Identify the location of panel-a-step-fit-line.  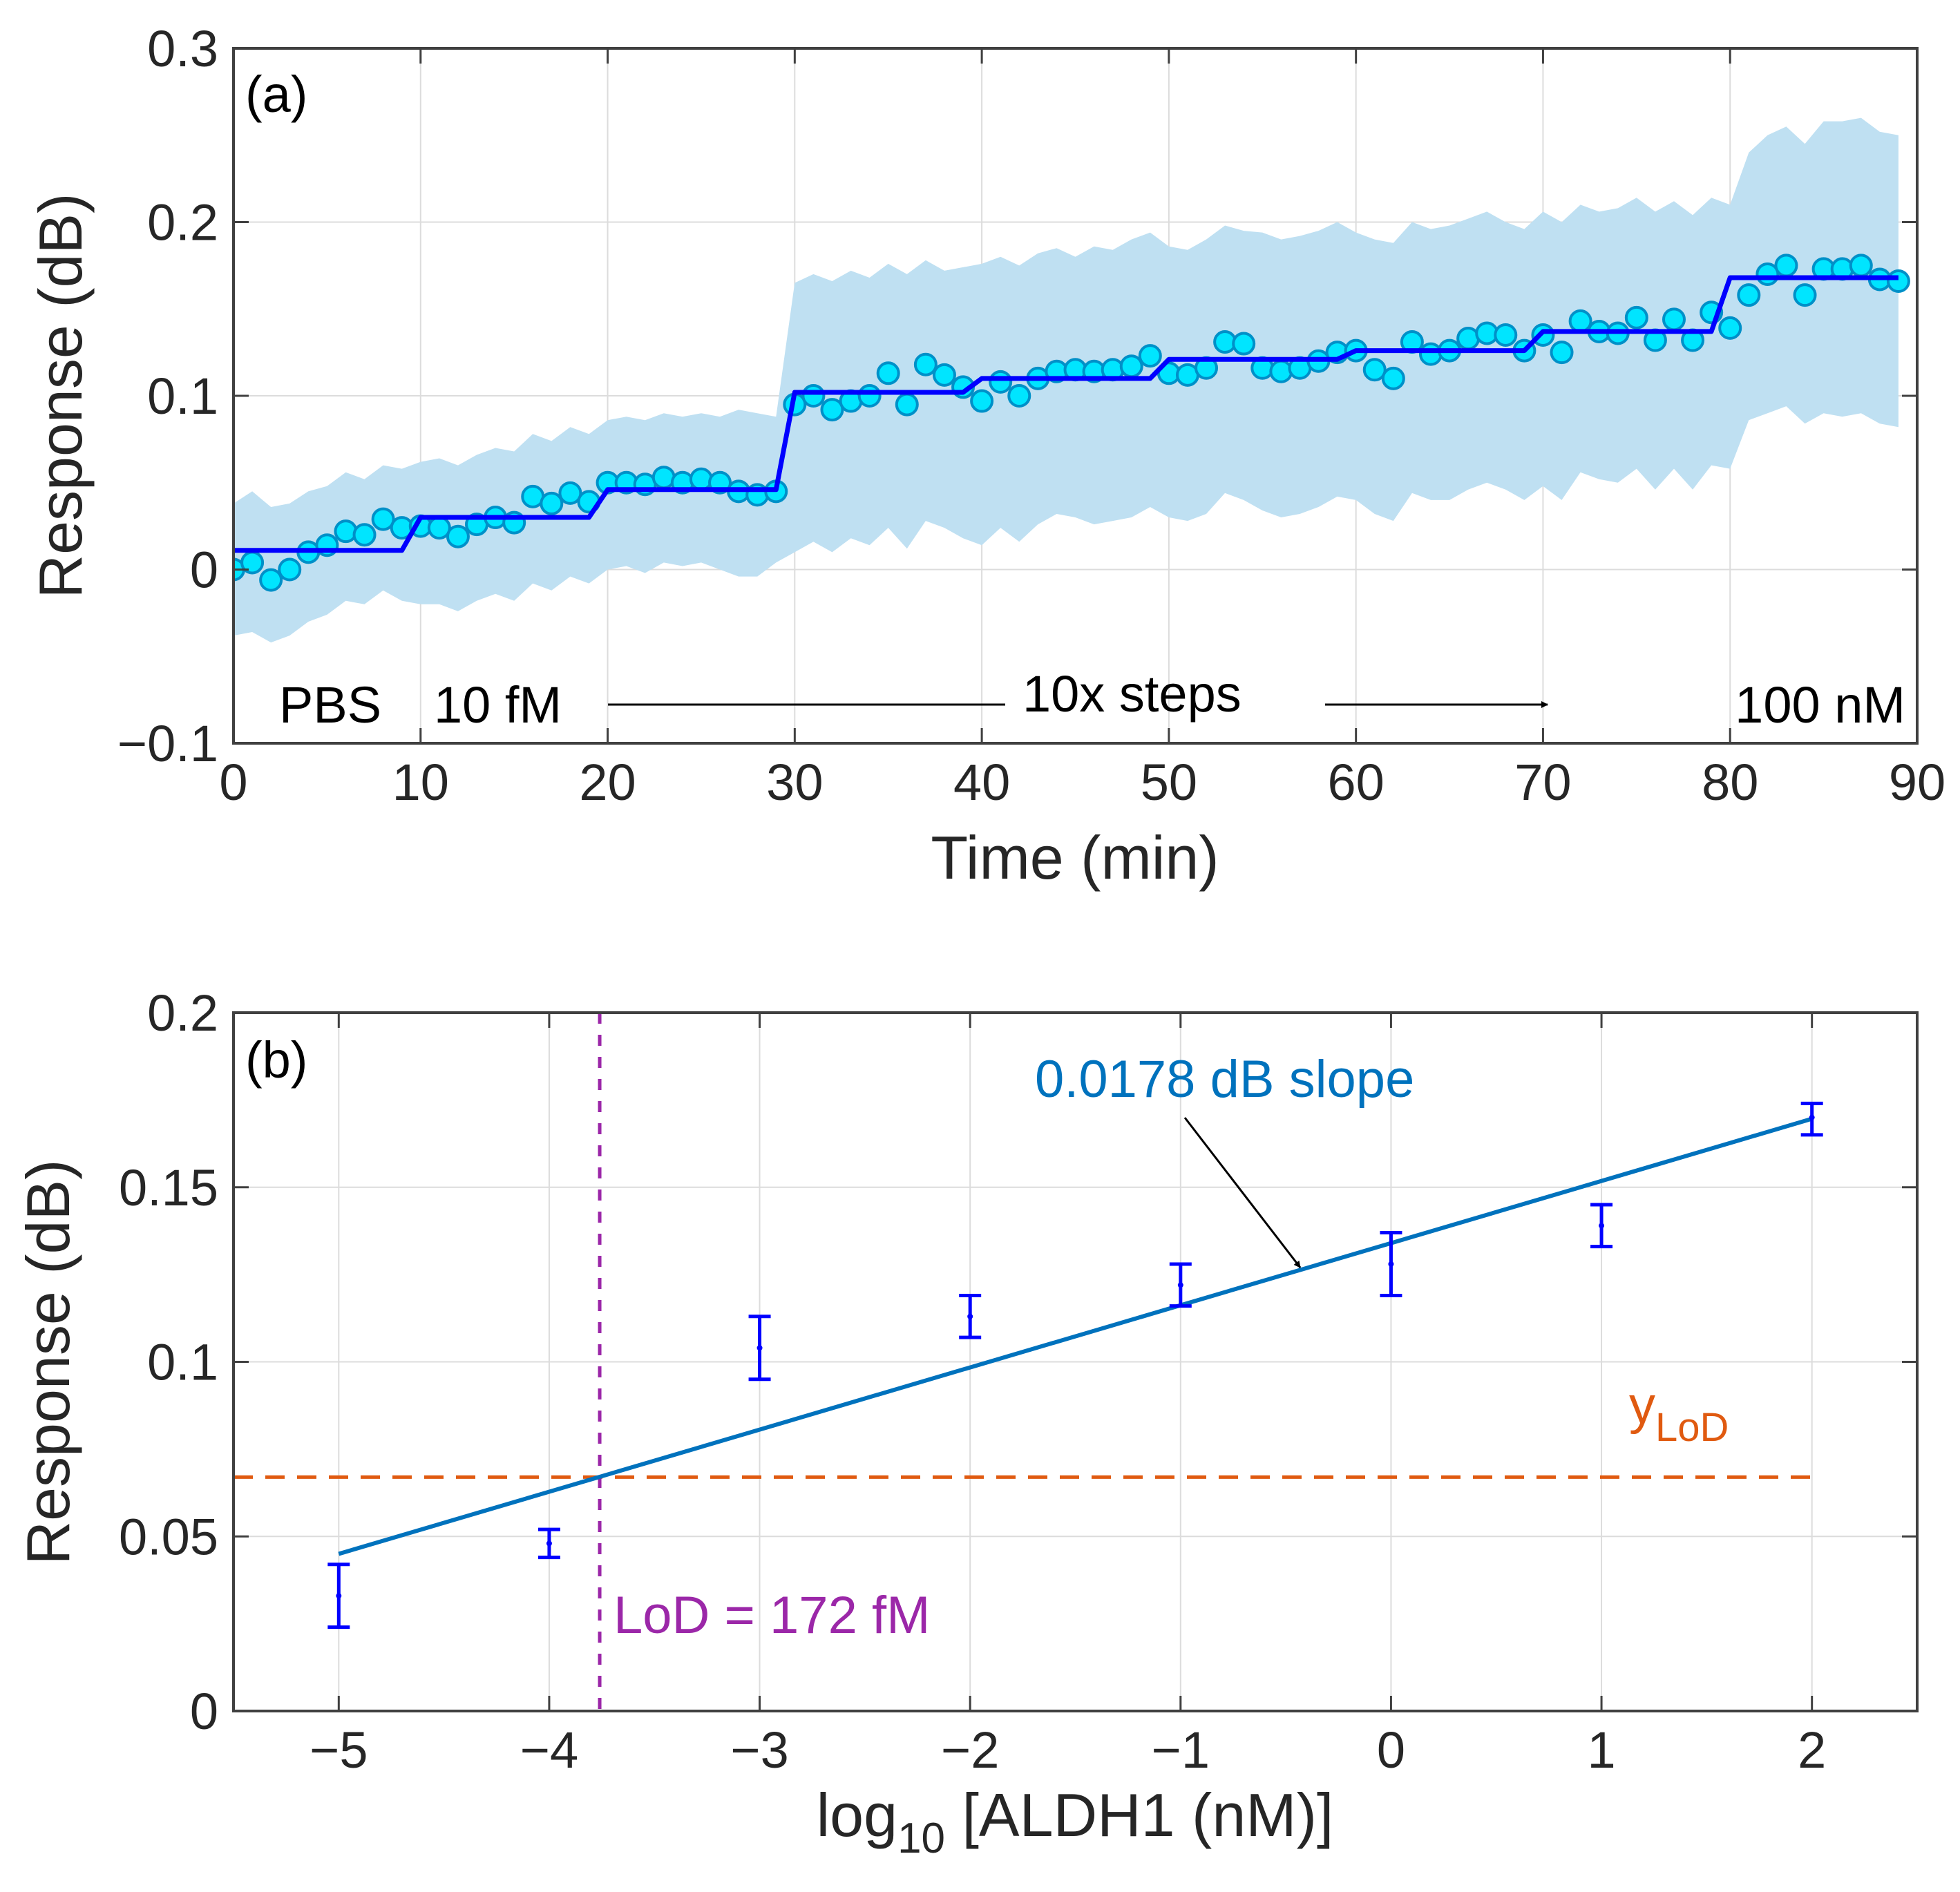
(1066, 414).